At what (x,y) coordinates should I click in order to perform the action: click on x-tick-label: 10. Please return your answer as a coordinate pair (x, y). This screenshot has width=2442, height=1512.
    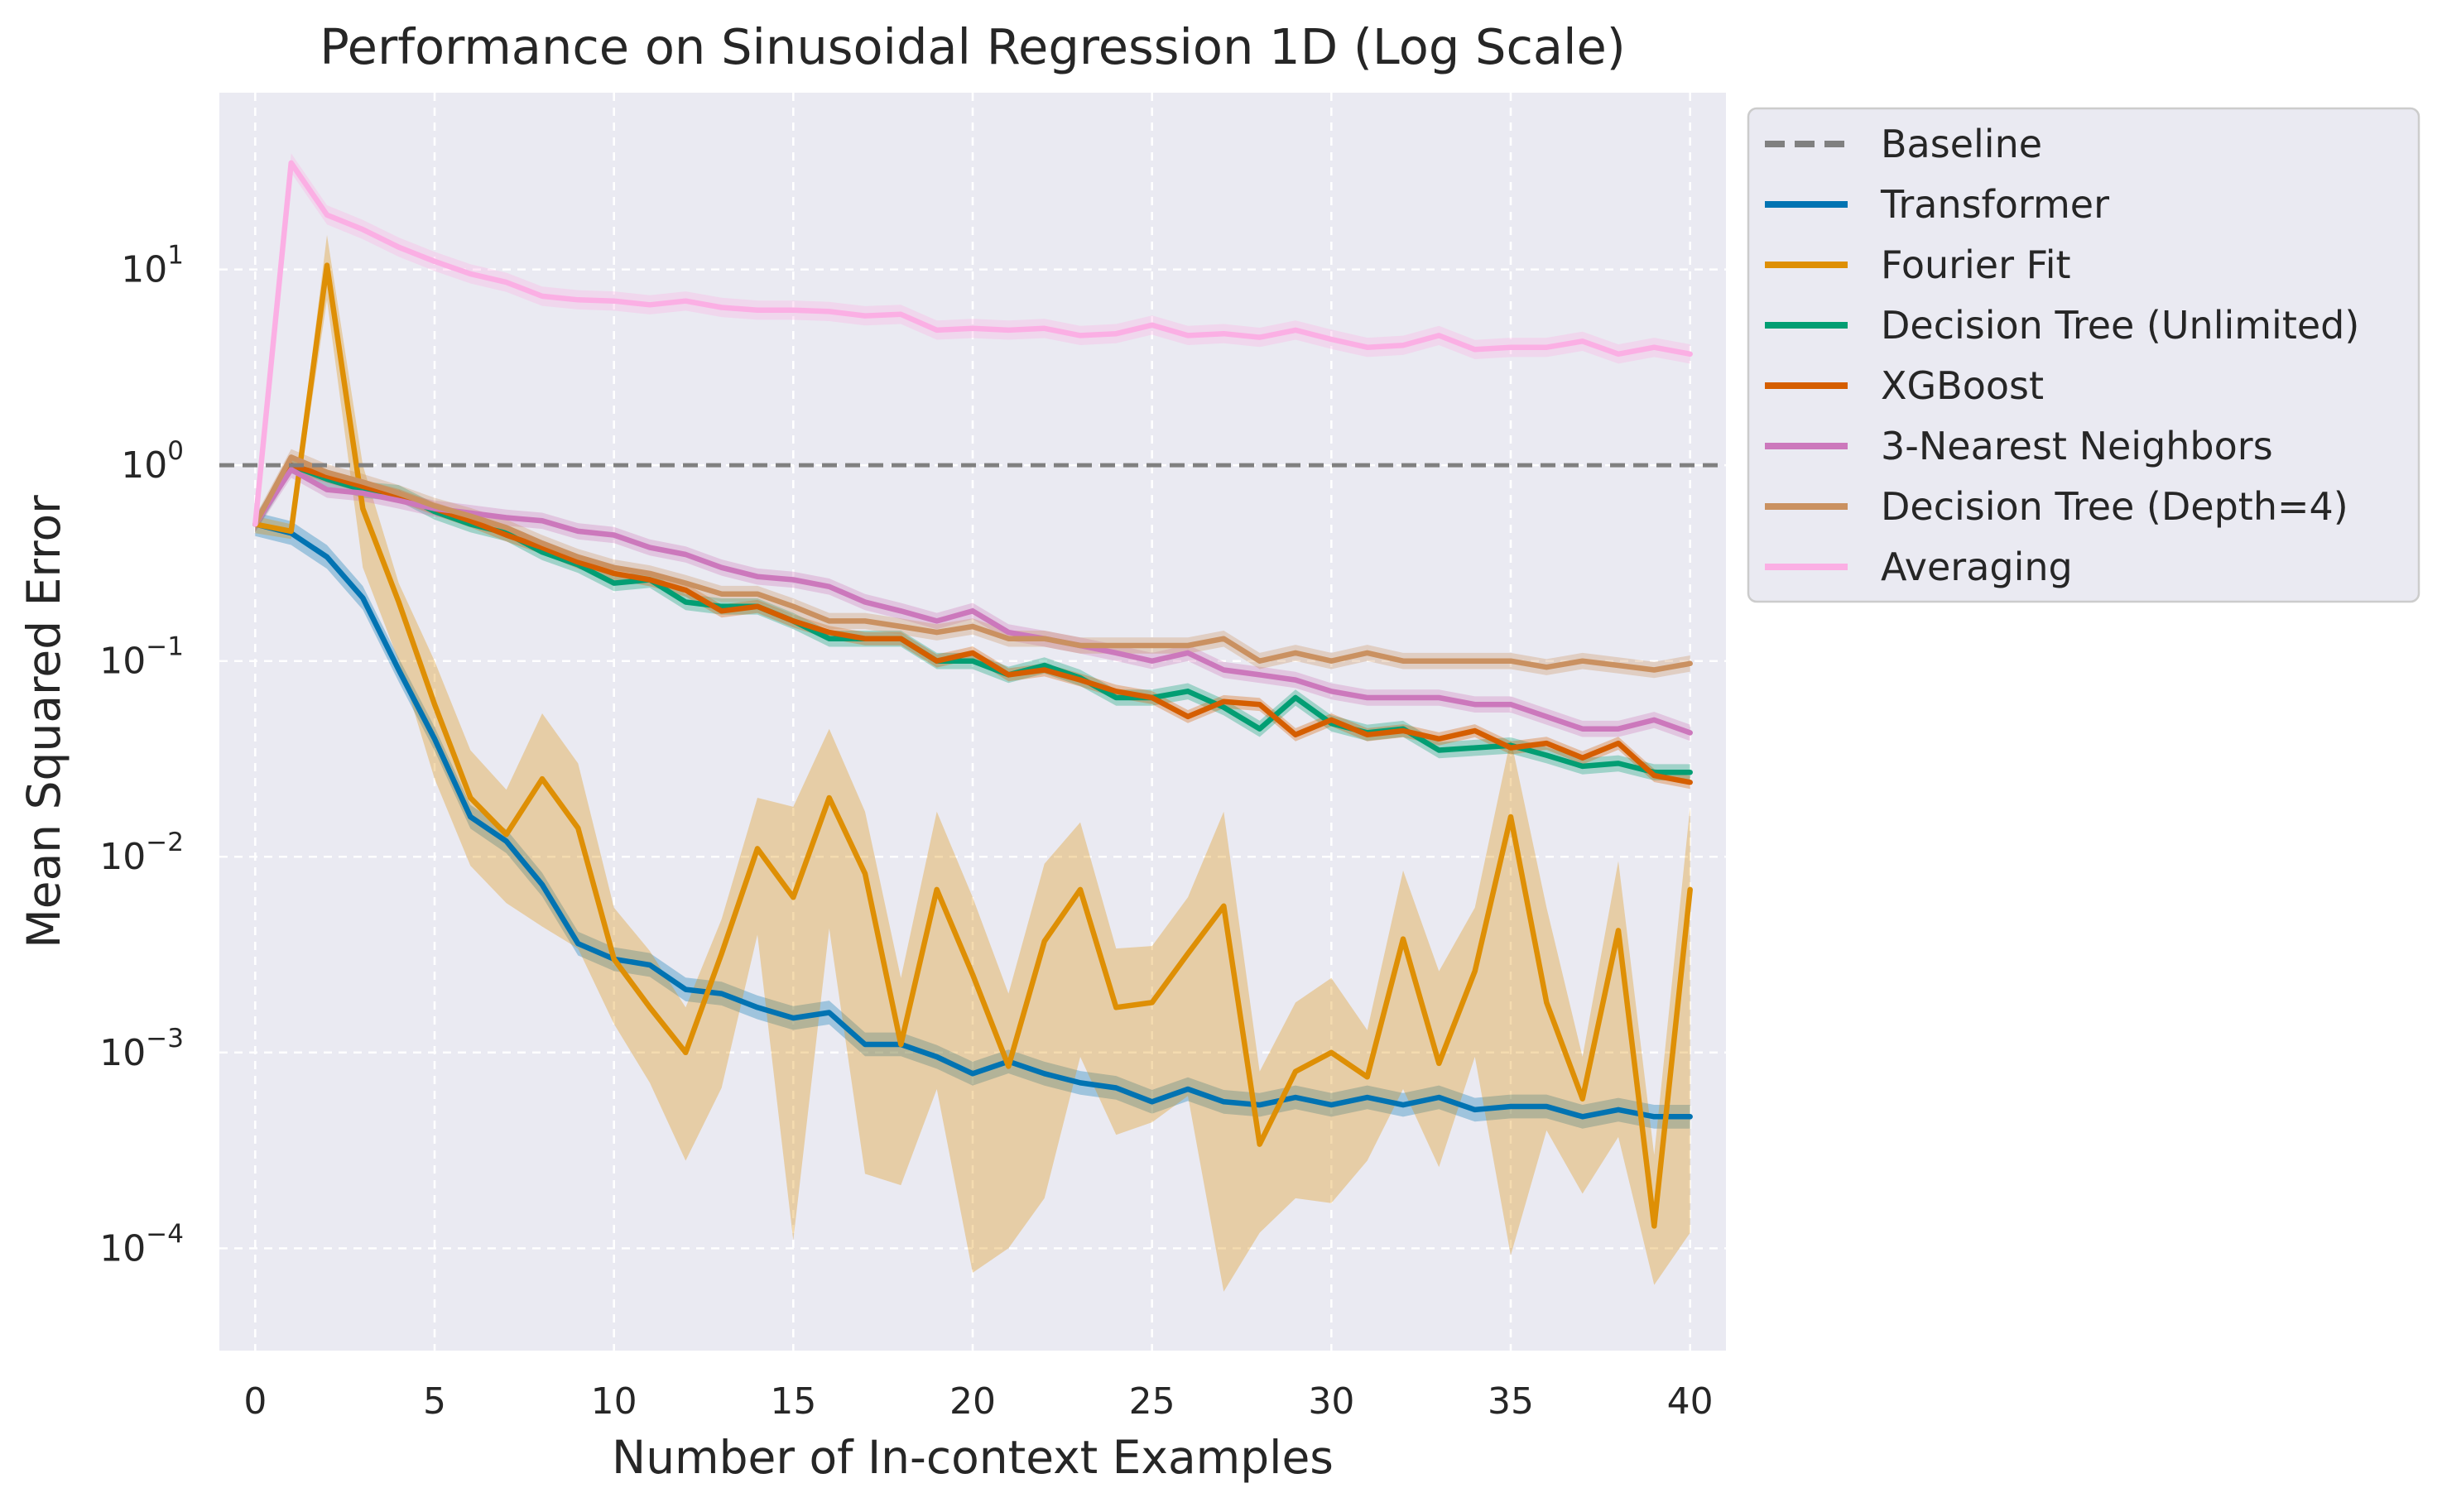
    Looking at the image, I should click on (614, 1401).